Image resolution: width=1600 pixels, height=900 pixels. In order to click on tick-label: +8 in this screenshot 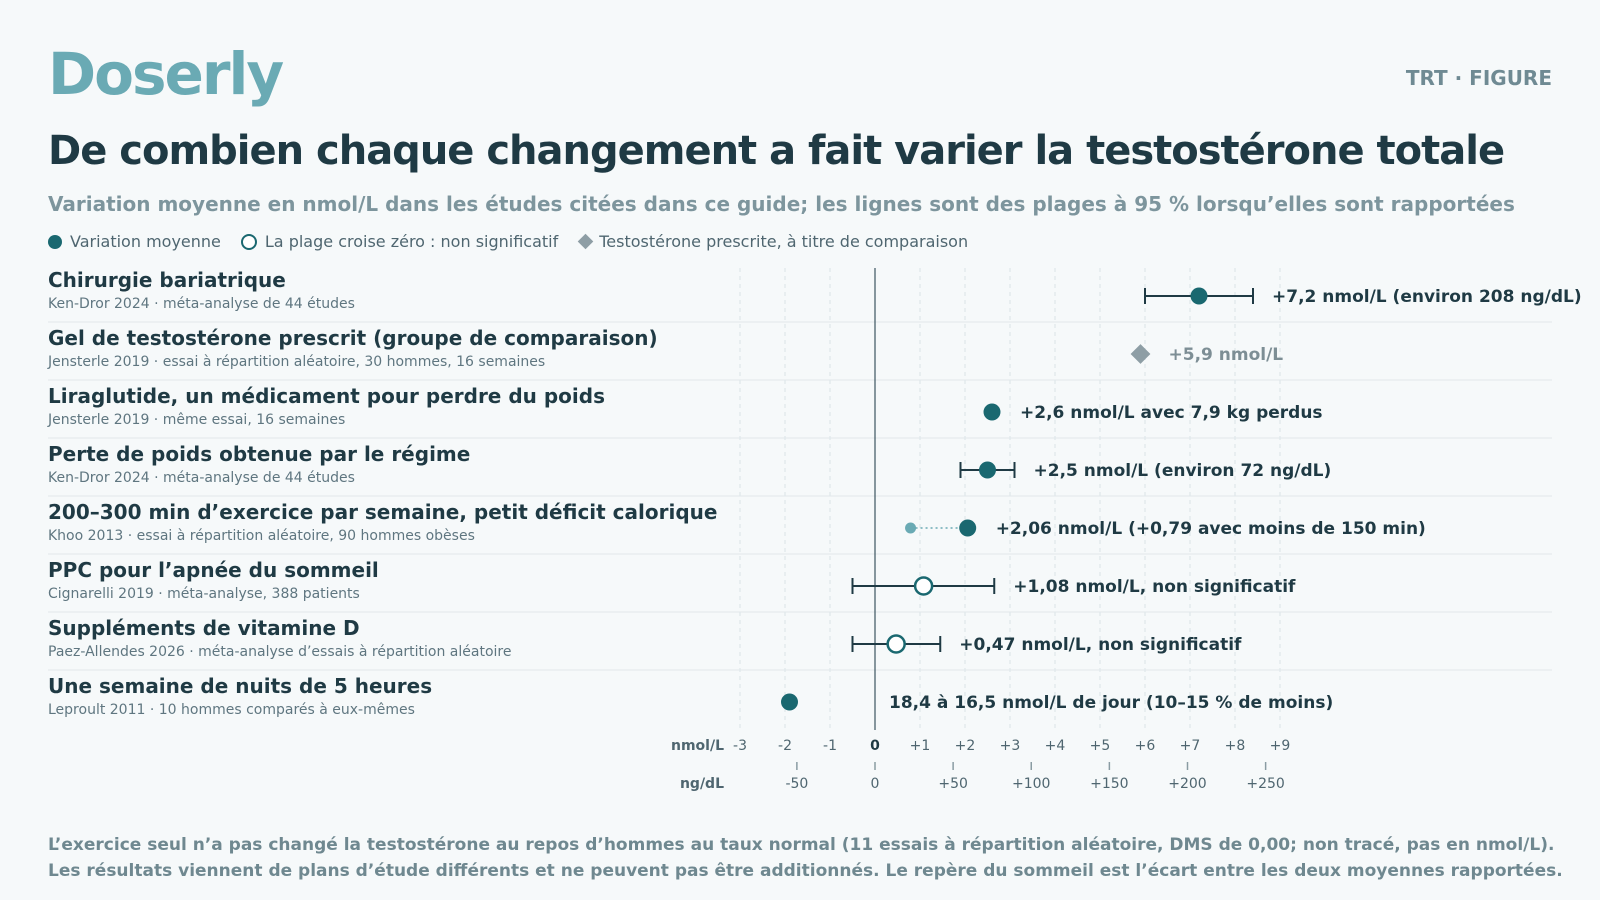, I will do `click(1235, 746)`.